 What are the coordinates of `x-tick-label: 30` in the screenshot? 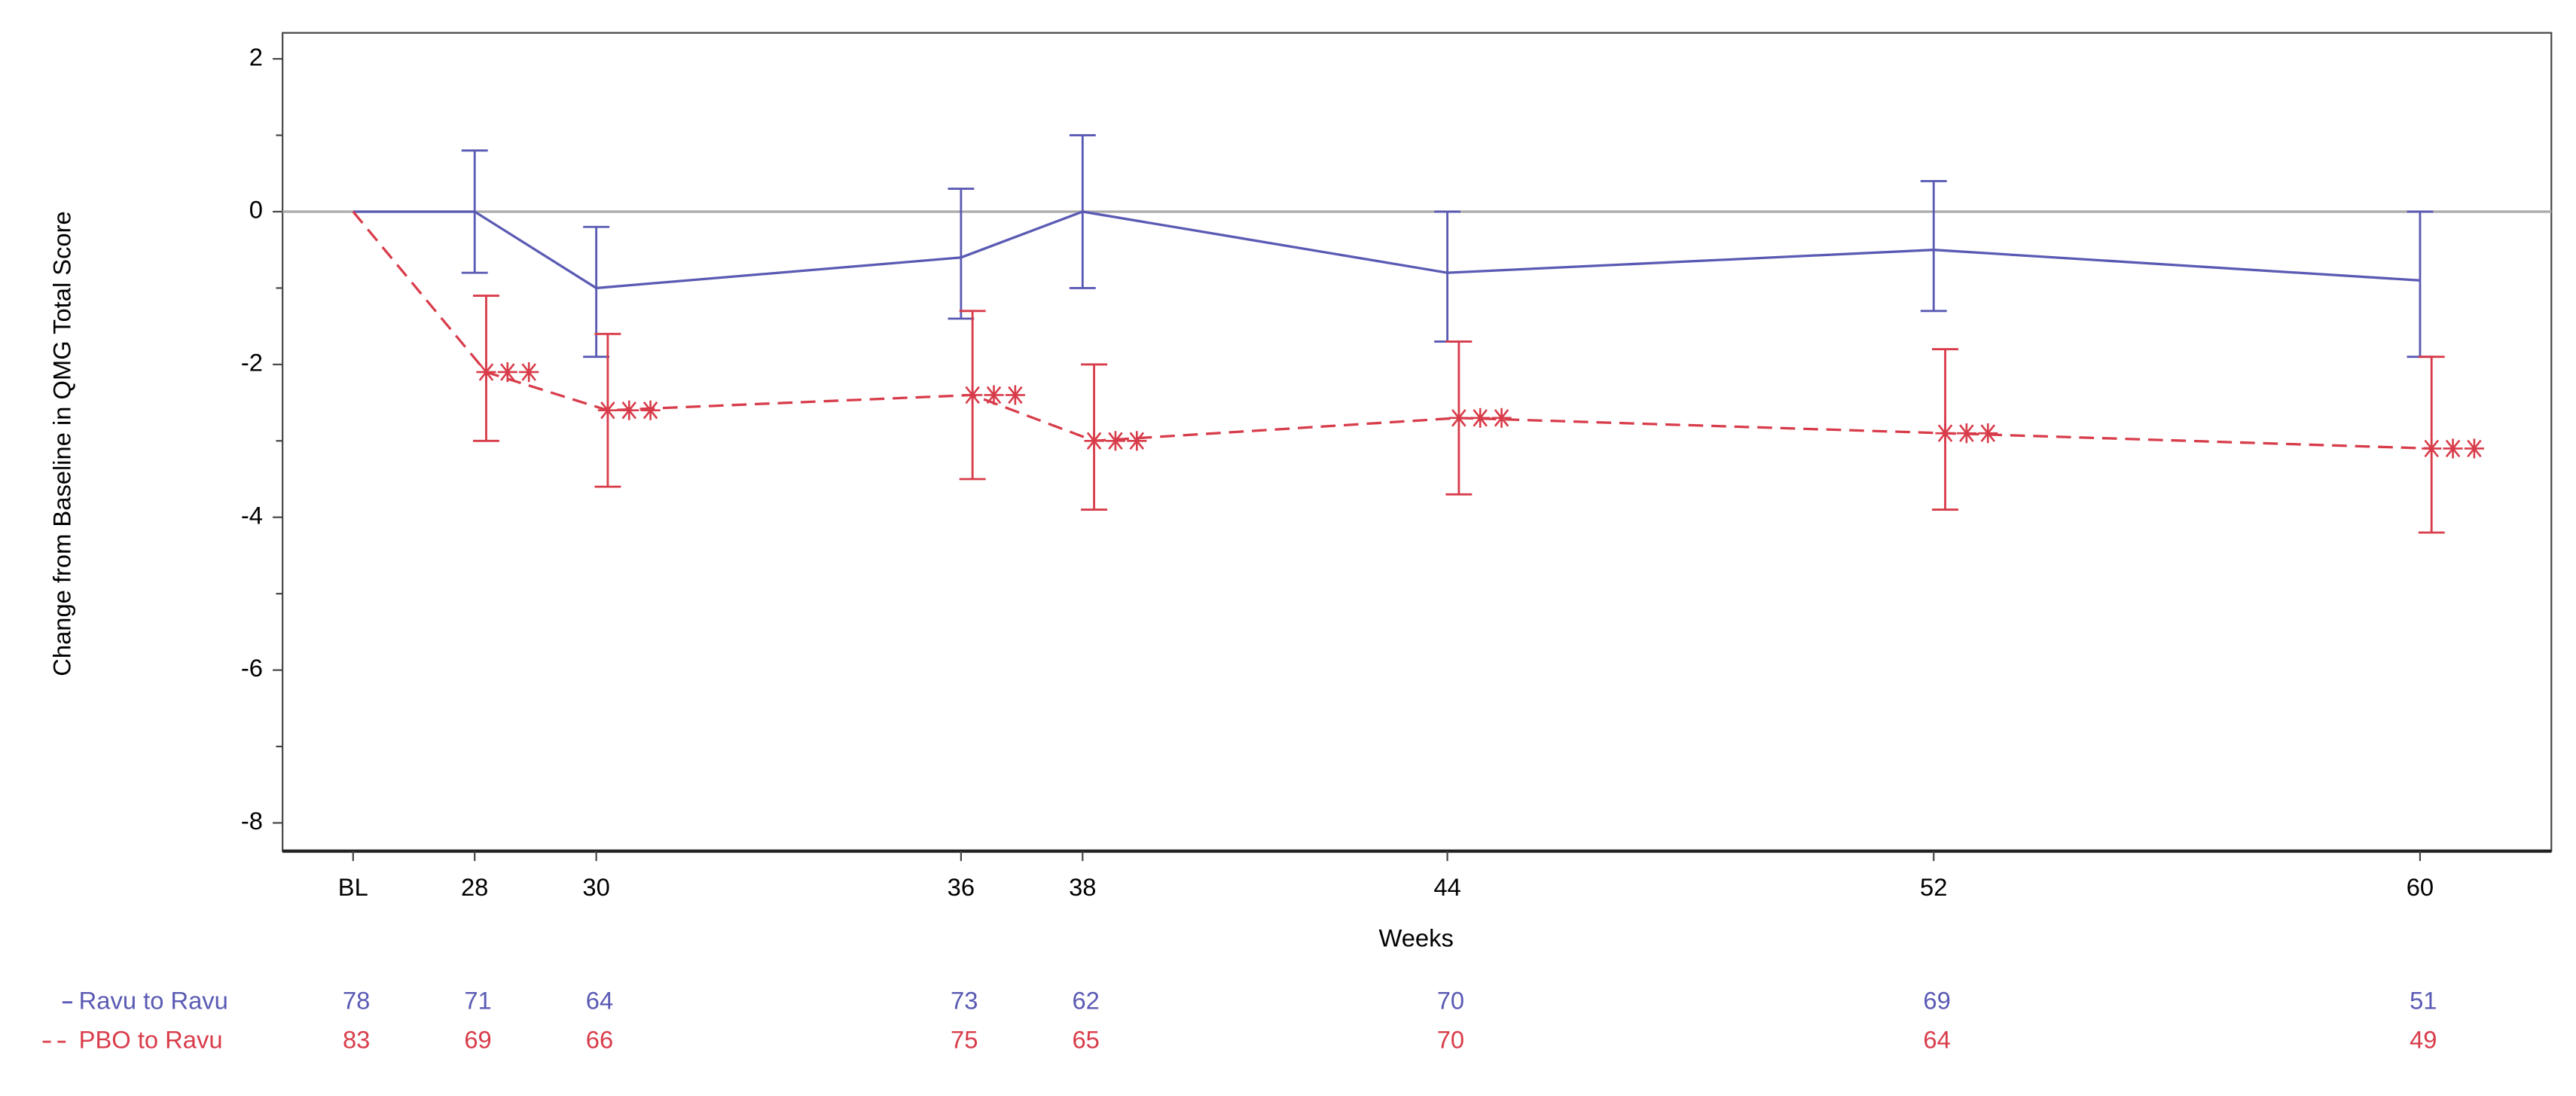 It's located at (596, 887).